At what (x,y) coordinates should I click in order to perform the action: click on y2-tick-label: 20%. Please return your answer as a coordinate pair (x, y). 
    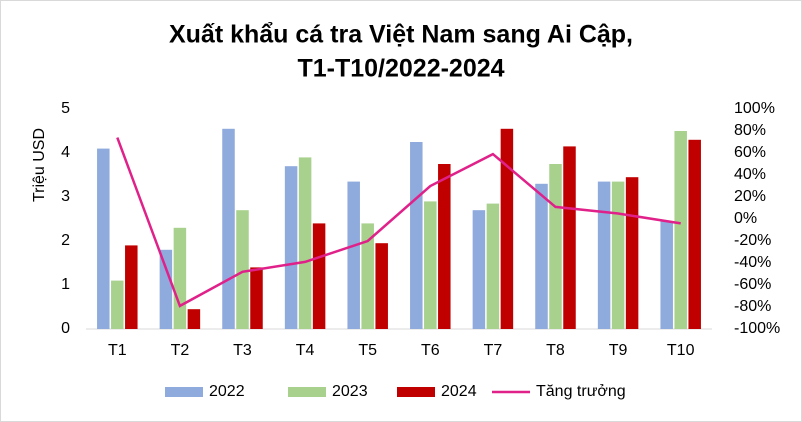
    Looking at the image, I should click on (750, 196).